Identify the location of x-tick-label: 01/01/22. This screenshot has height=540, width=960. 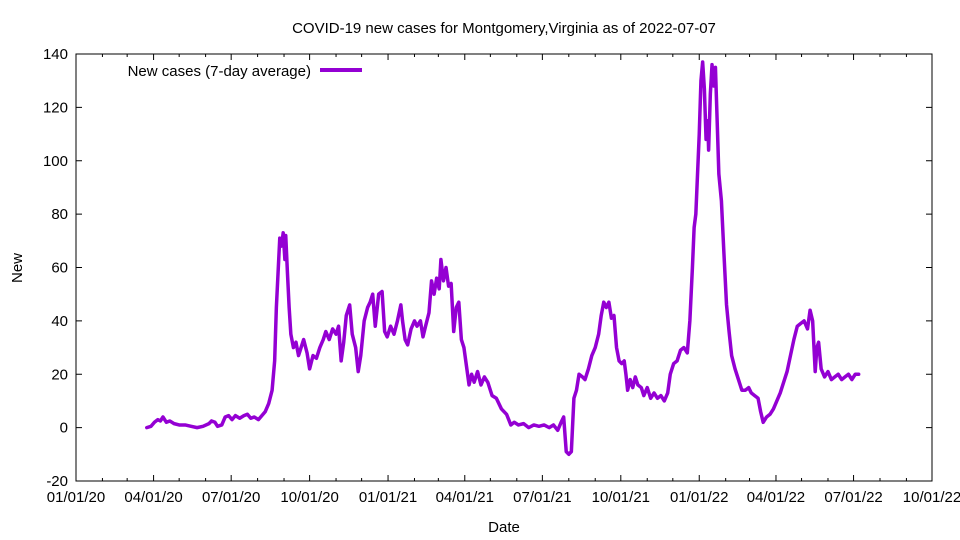
(699, 497).